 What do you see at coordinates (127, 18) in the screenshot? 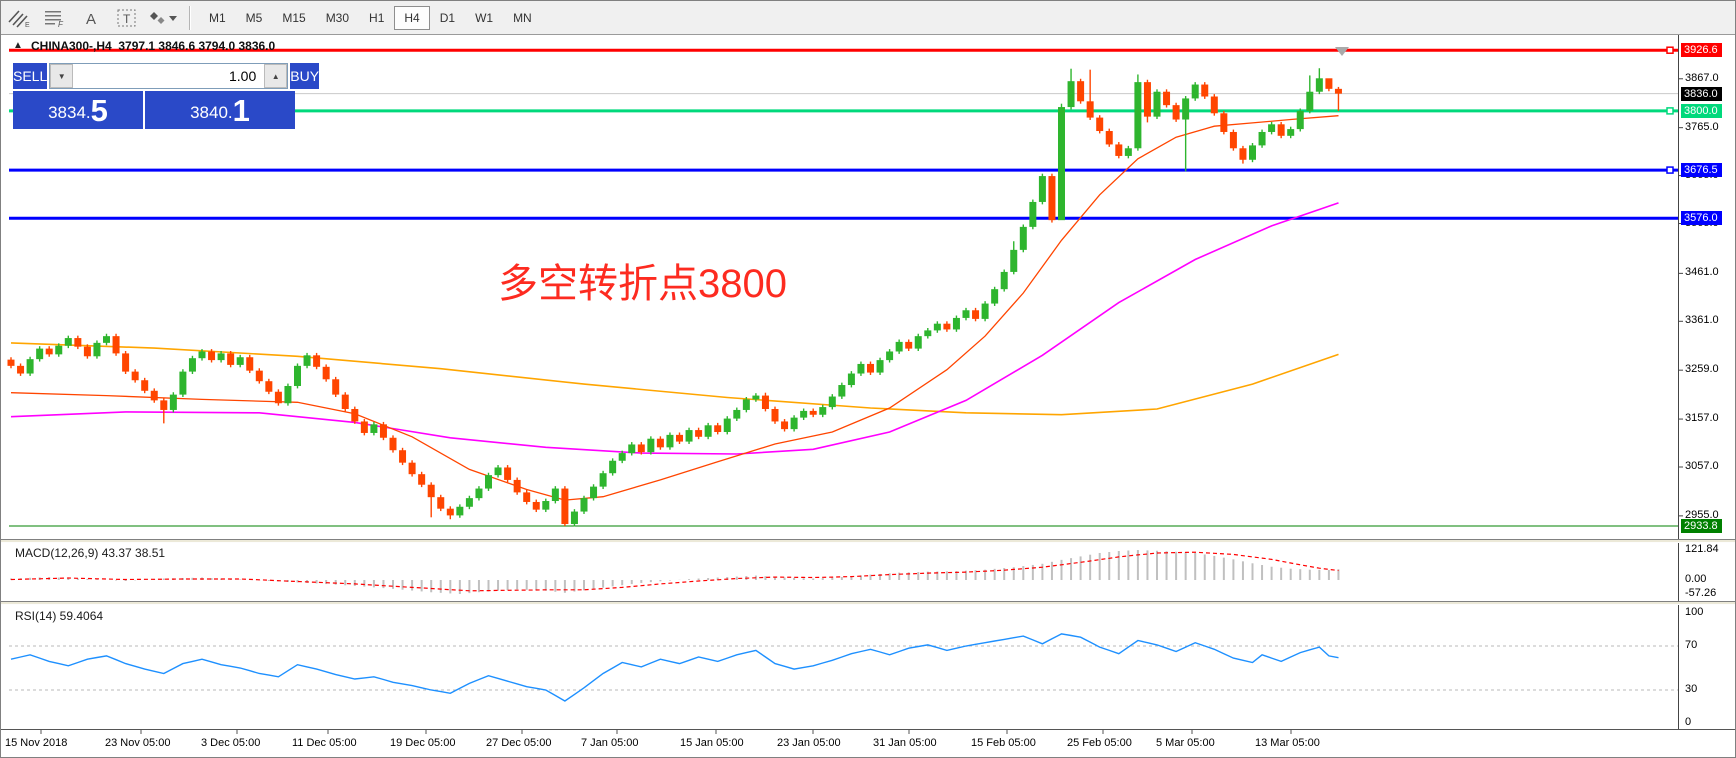
I see `text-box-icon: T` at bounding box center [127, 18].